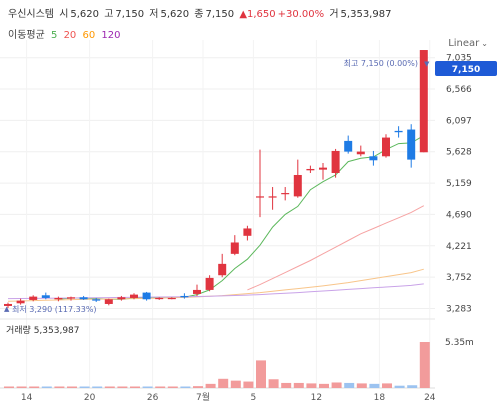  I want to click on ma-20-line, so click(336, 248).